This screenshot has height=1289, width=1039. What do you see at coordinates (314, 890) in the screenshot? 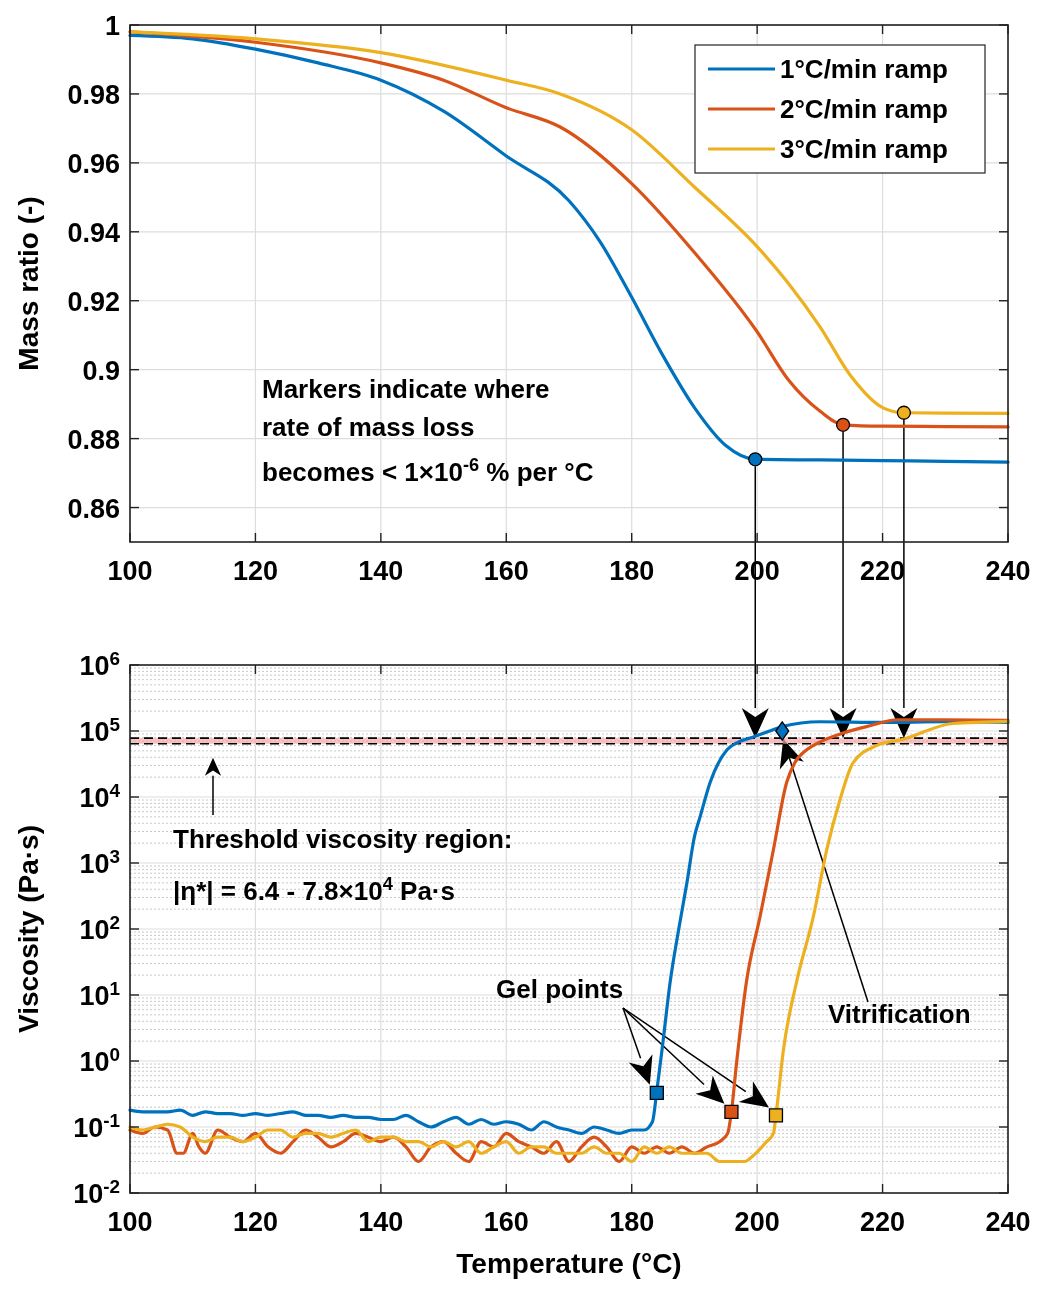
I see `annotation: |η*| = 6.4 - 7.8×10$^{4}$ Pa·s` at bounding box center [314, 890].